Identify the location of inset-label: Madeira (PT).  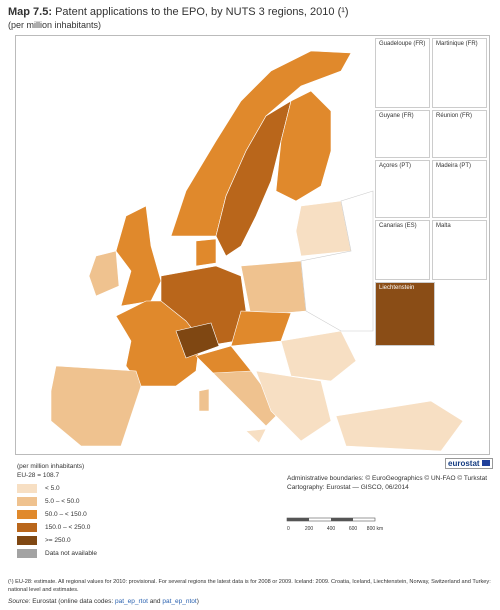
(454, 166).